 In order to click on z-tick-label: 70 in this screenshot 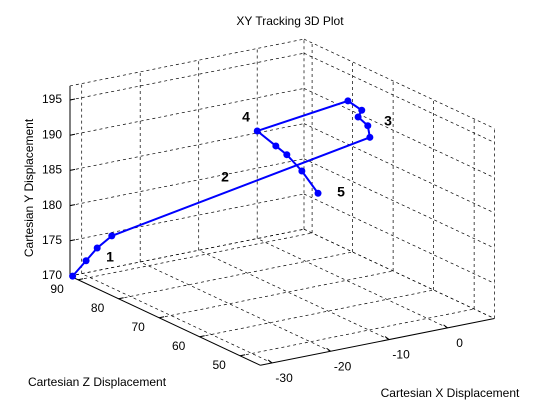, I will do `click(138, 327)`.